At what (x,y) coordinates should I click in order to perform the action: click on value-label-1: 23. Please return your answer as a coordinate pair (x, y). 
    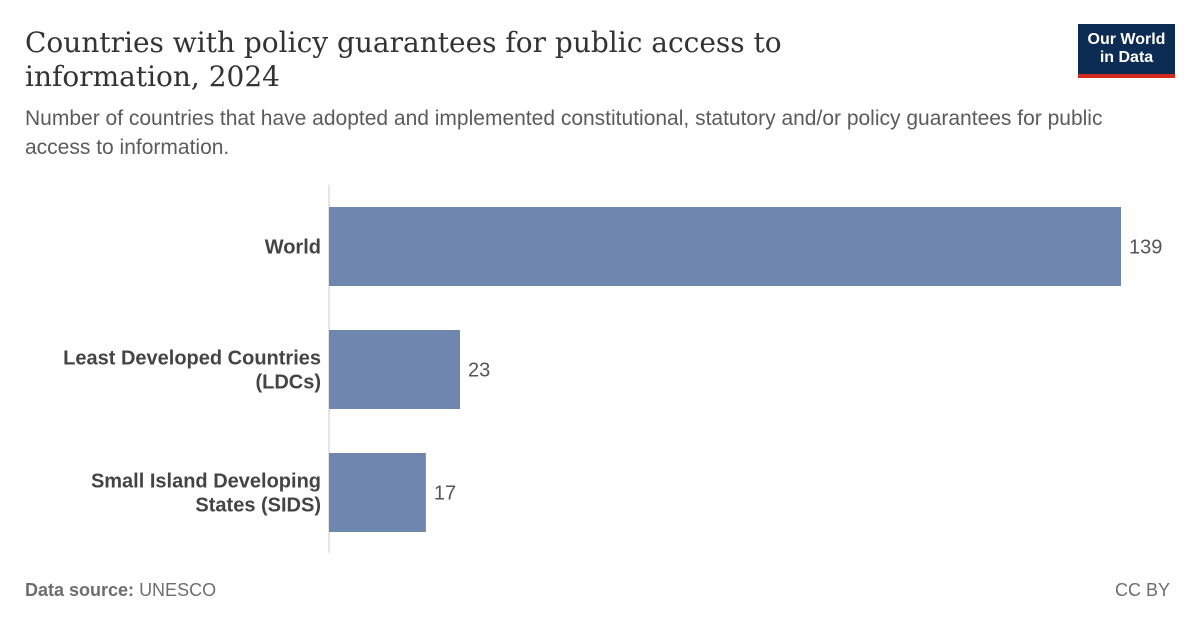
    Looking at the image, I should click on (479, 371).